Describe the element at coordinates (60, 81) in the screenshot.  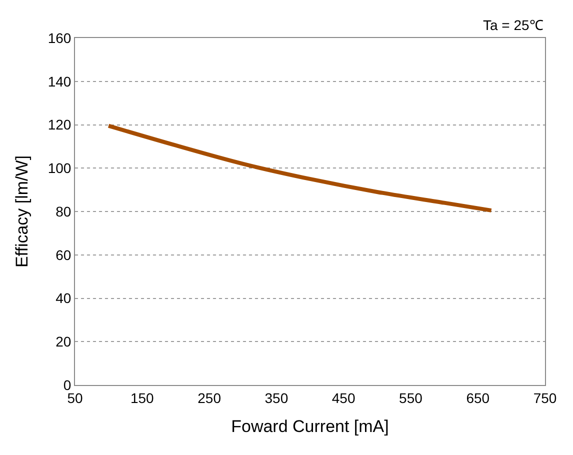
I see `y-tick-label: 140` at that location.